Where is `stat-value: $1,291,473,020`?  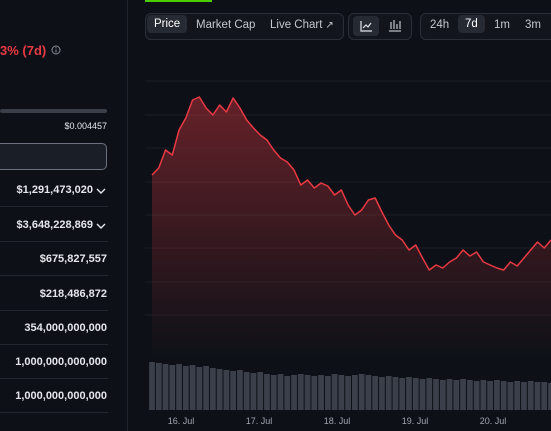 stat-value: $1,291,473,020 is located at coordinates (54, 190).